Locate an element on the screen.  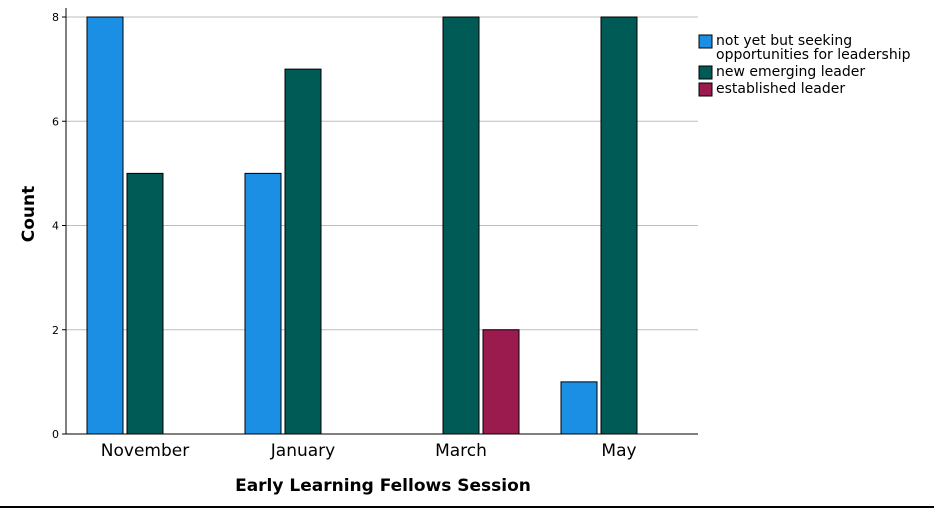
x-tick-label: May is located at coordinates (618, 451).